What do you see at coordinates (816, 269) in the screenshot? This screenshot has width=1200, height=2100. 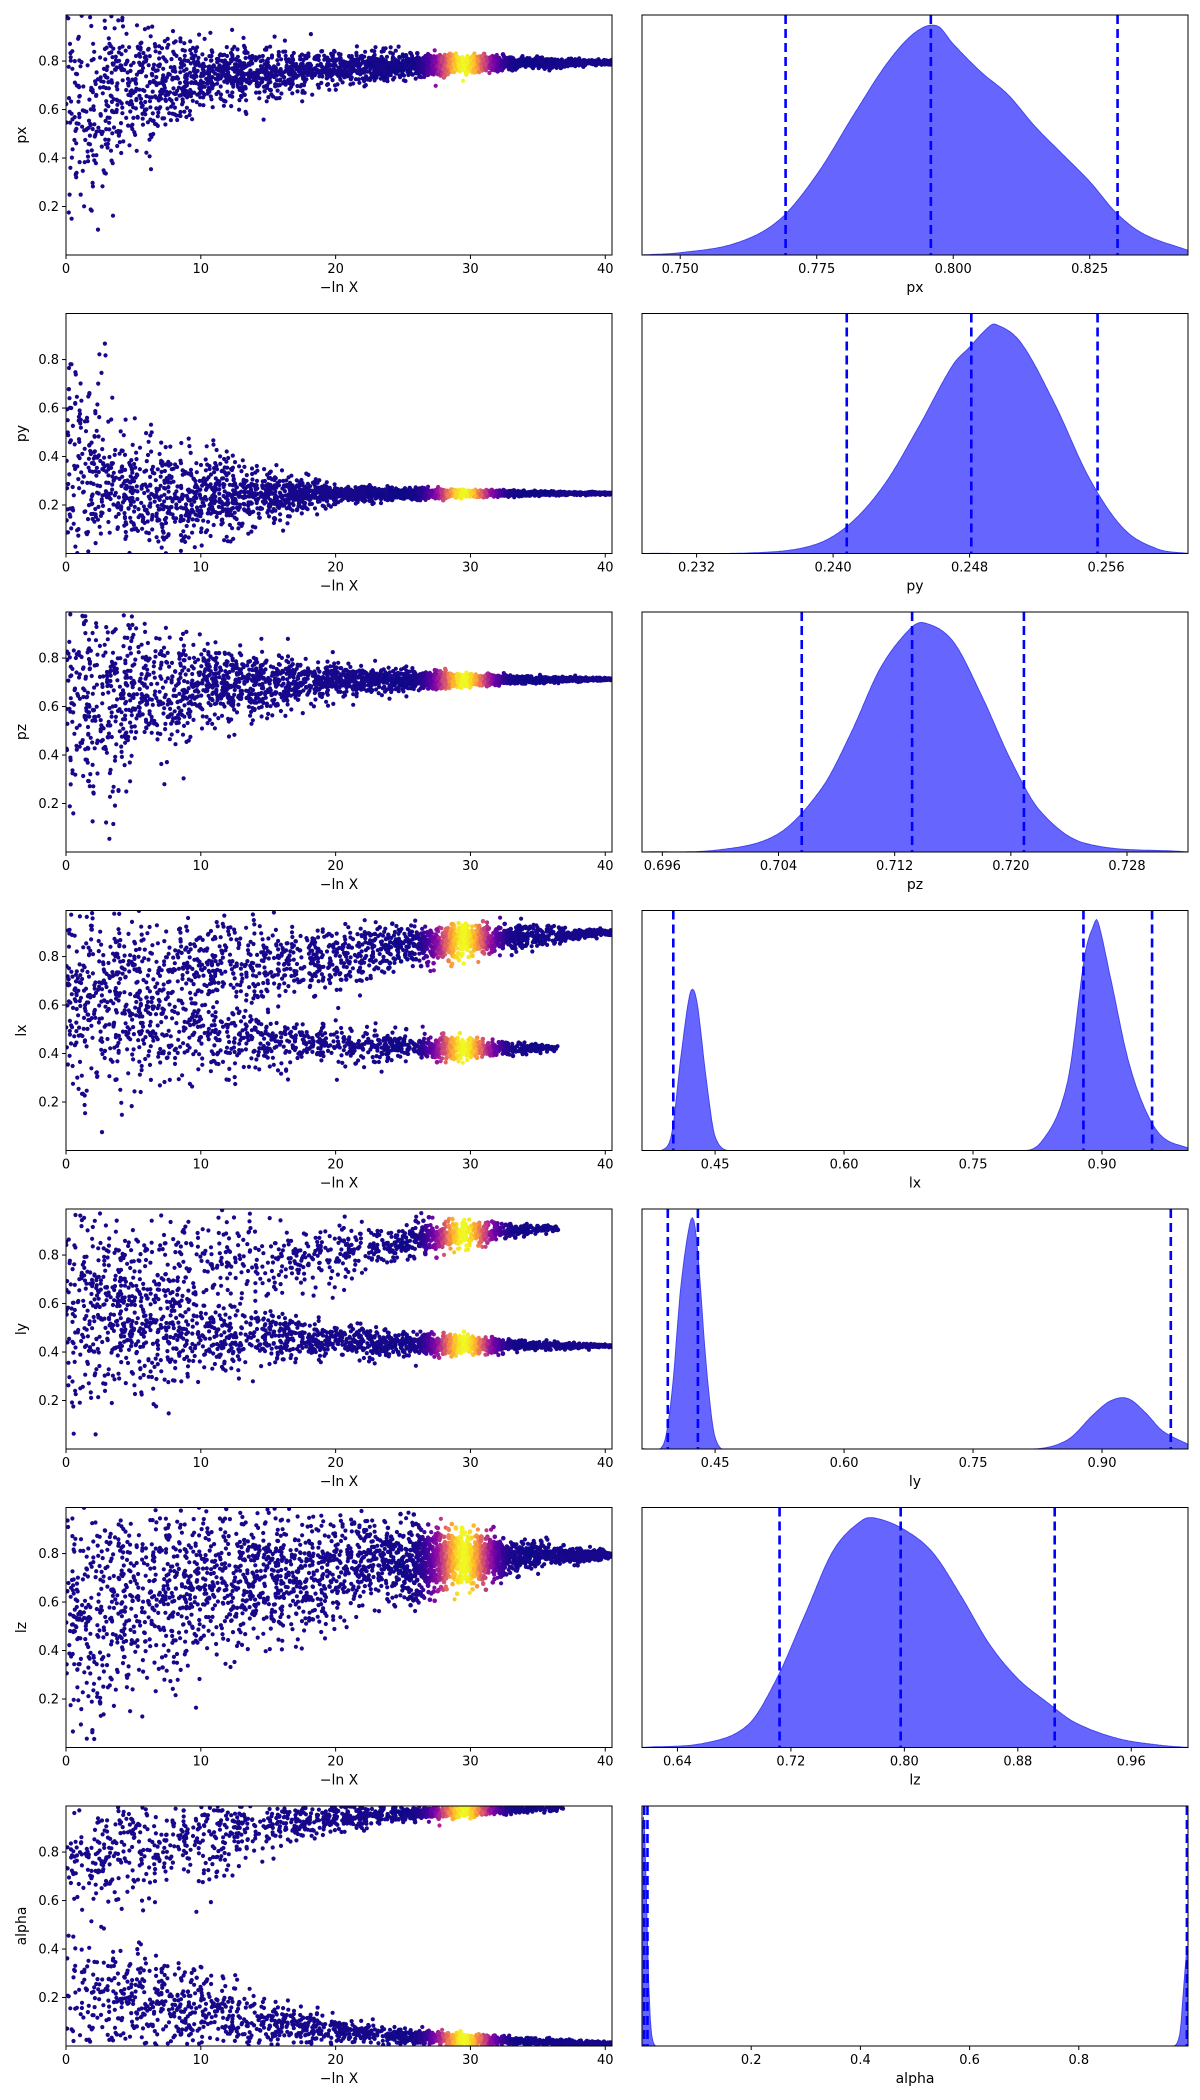 I see `x-tick-label: 0.775` at bounding box center [816, 269].